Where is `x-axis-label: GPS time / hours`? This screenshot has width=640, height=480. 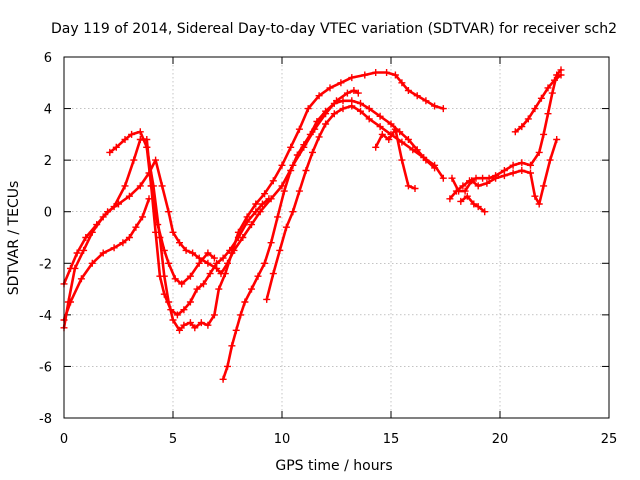 x-axis-label: GPS time / hours is located at coordinates (333, 466).